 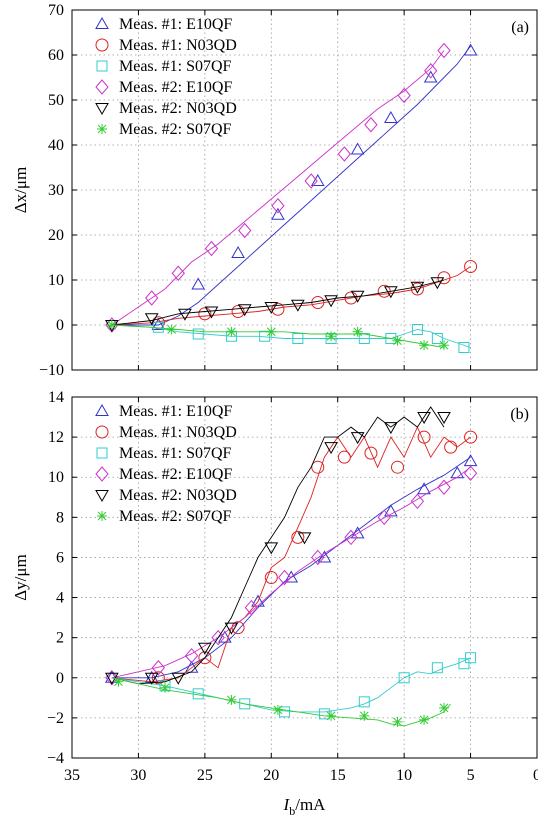 What do you see at coordinates (56, 190) in the screenshot?
I see `y-tick-label: 30` at bounding box center [56, 190].